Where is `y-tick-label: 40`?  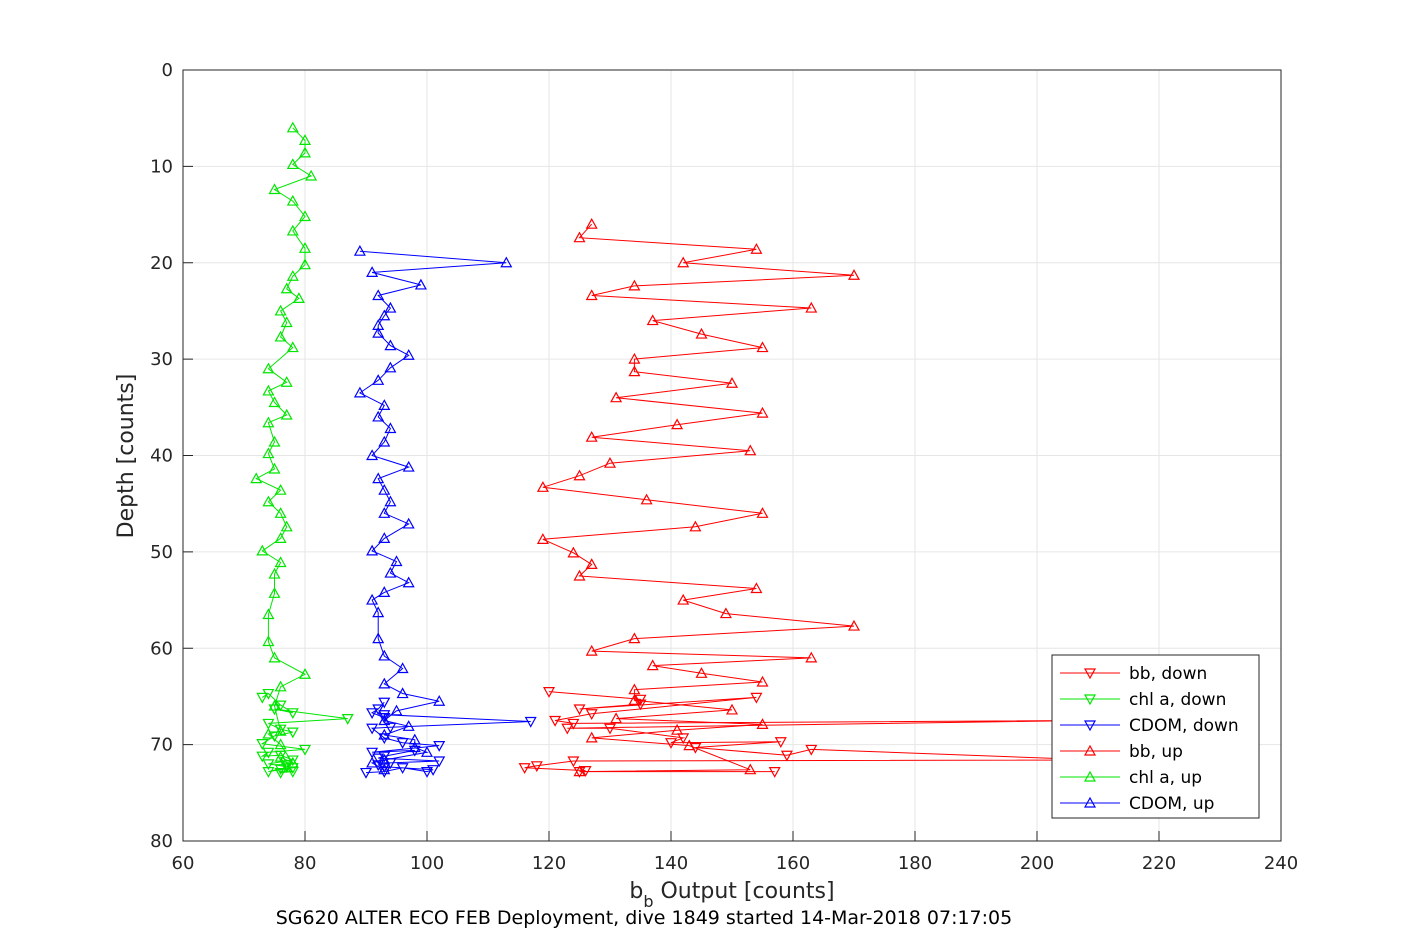 y-tick-label: 40 is located at coordinates (161, 456).